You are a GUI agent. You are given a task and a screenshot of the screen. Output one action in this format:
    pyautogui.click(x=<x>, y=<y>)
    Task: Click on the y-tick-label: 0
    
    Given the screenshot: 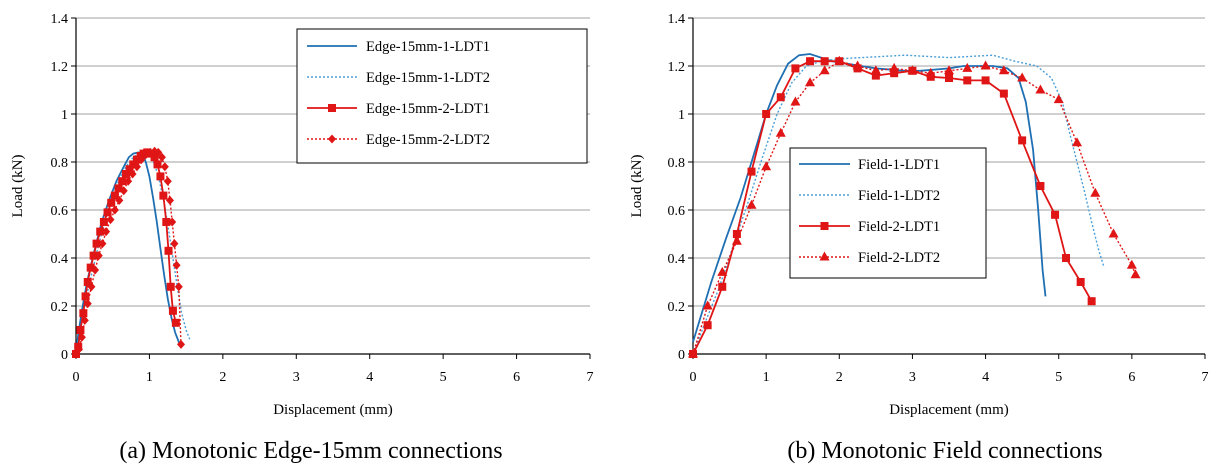 What is the action you would take?
    pyautogui.click(x=64, y=355)
    